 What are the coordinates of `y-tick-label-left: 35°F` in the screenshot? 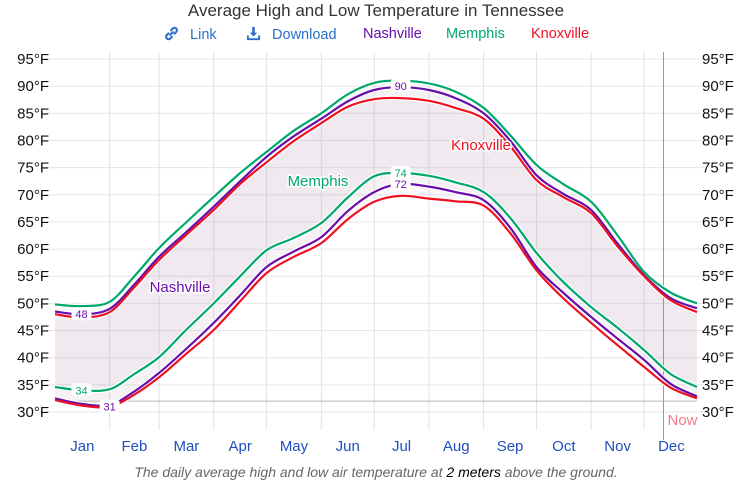 It's located at (33, 385).